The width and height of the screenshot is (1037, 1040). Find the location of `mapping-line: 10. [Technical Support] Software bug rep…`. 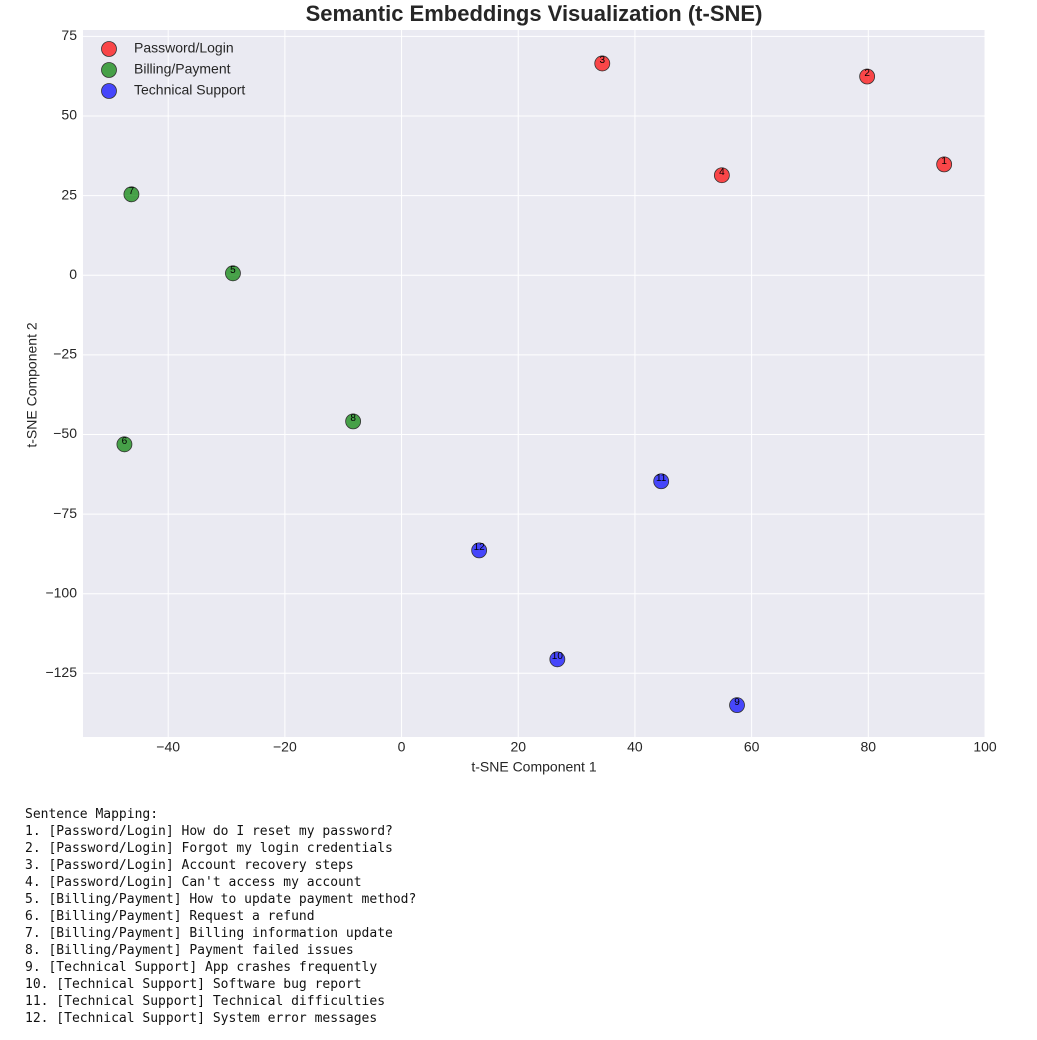

mapping-line: 10. [Technical Support] Software bug rep… is located at coordinates (193, 984).